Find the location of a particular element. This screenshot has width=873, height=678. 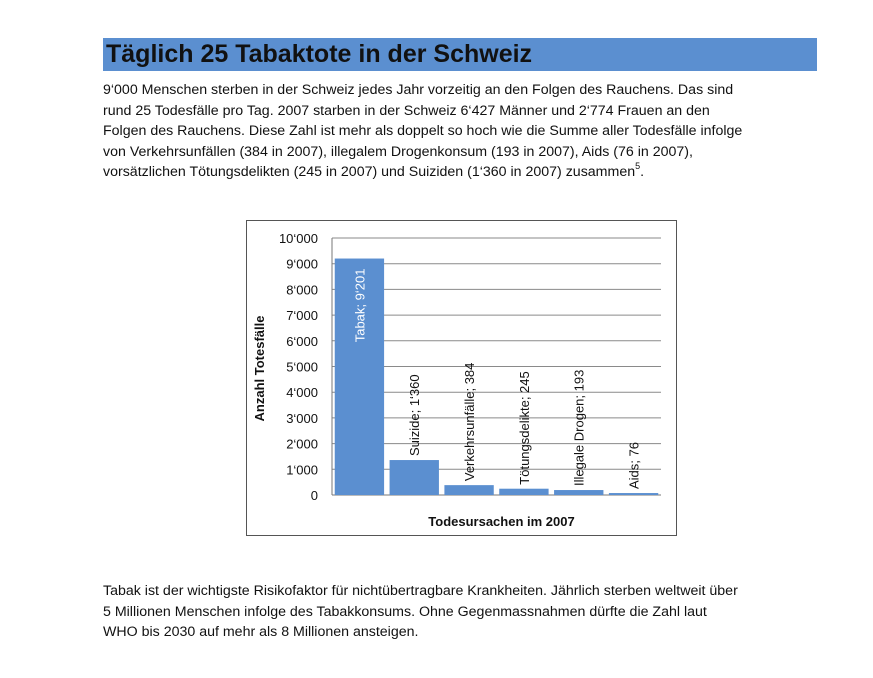

footnote-marker: 5 is located at coordinates (638, 166).